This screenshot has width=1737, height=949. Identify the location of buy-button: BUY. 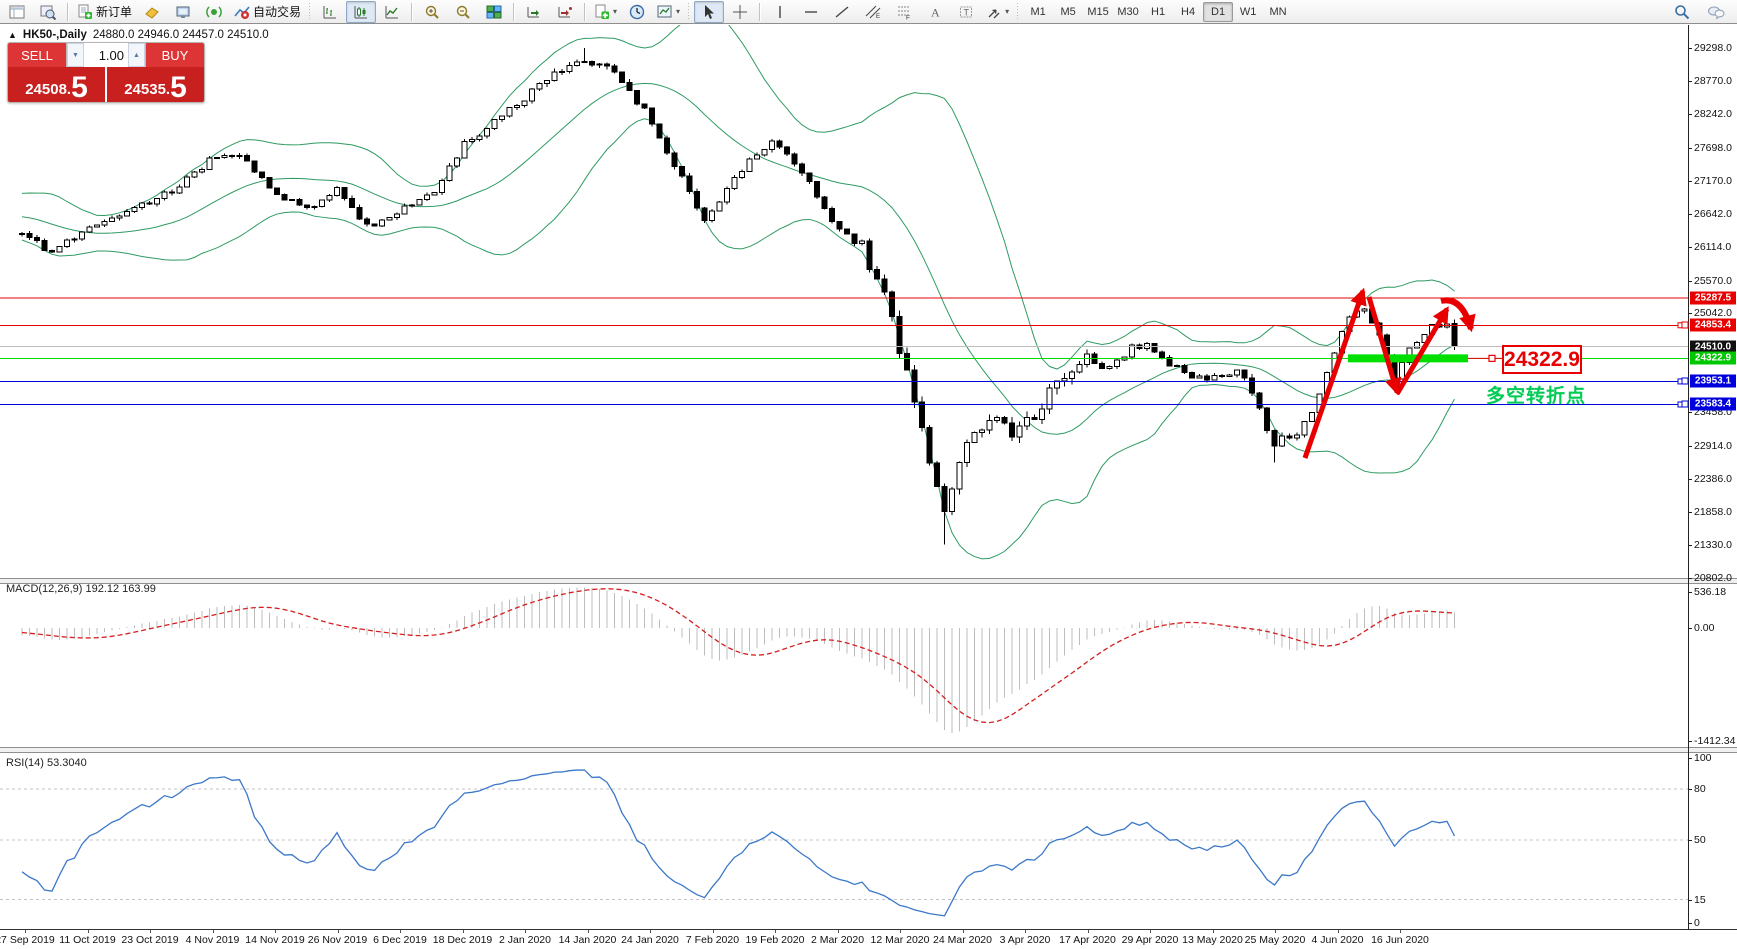
(175, 55).